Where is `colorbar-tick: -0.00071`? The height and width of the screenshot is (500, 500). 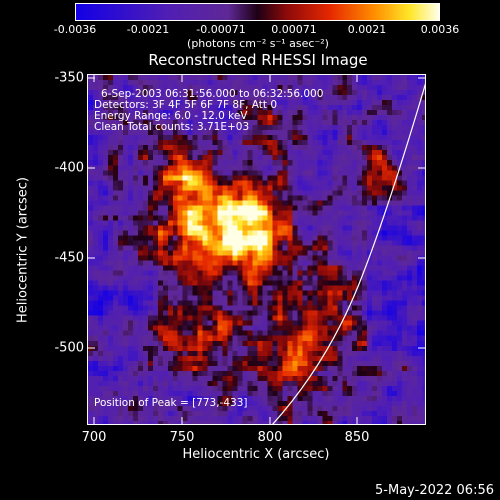 colorbar-tick: -0.00071 is located at coordinates (221, 29).